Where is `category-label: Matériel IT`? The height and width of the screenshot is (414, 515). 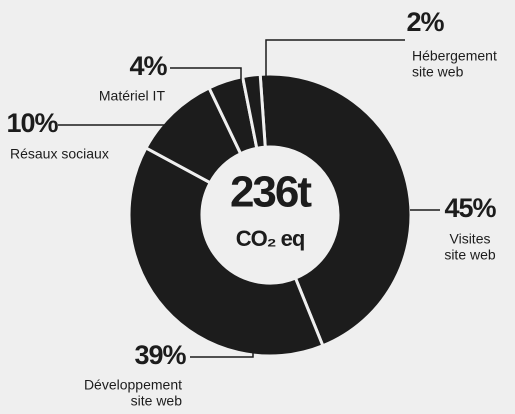 category-label: Matériel IT is located at coordinates (132, 96).